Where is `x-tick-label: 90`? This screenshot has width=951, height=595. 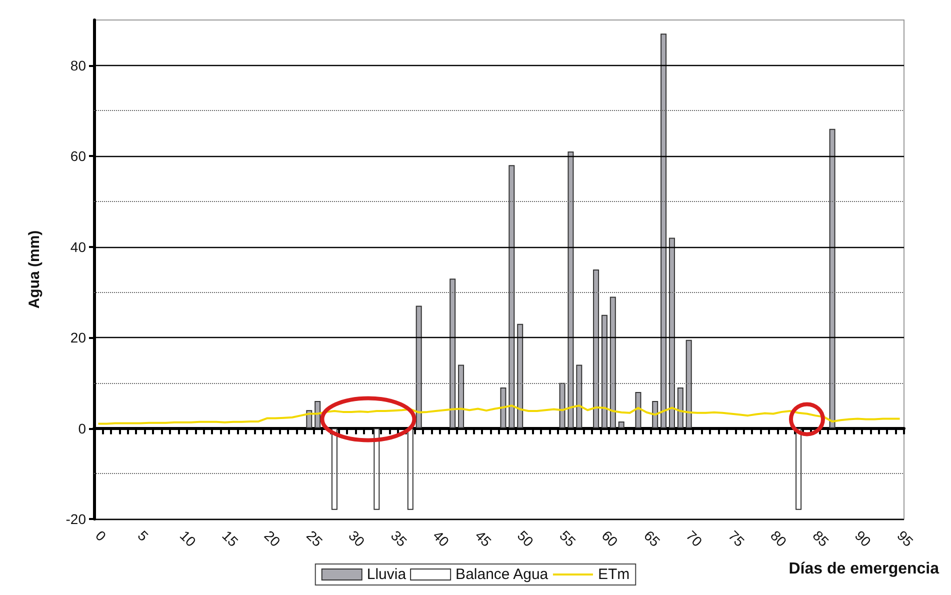 x-tick-label: 90 is located at coordinates (863, 538).